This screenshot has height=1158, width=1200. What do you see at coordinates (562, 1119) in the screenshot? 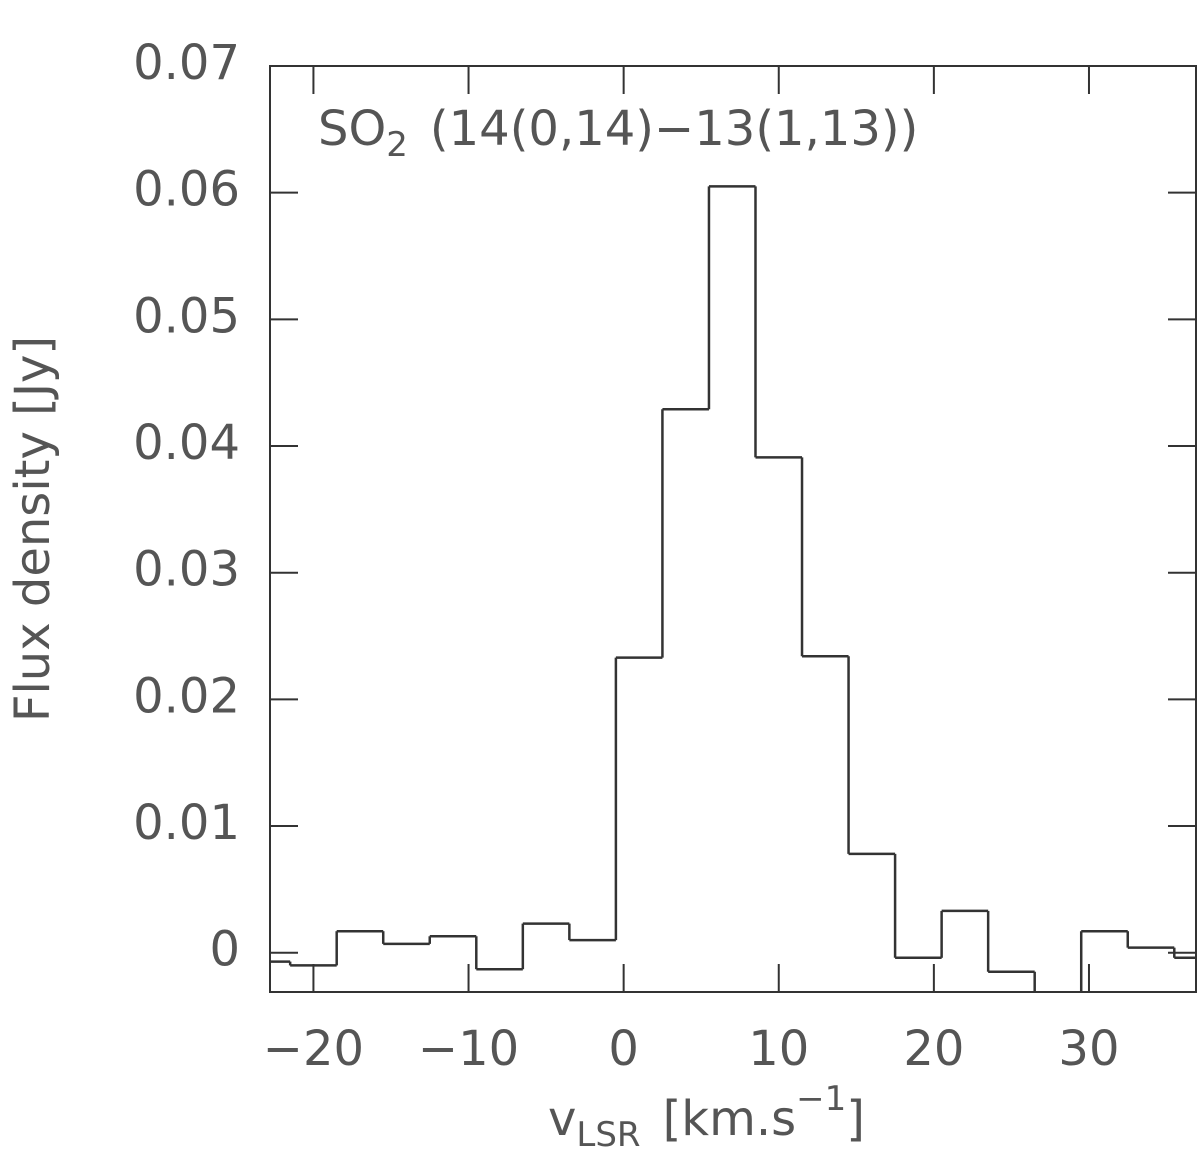
I see `x-label-main: v` at bounding box center [562, 1119].